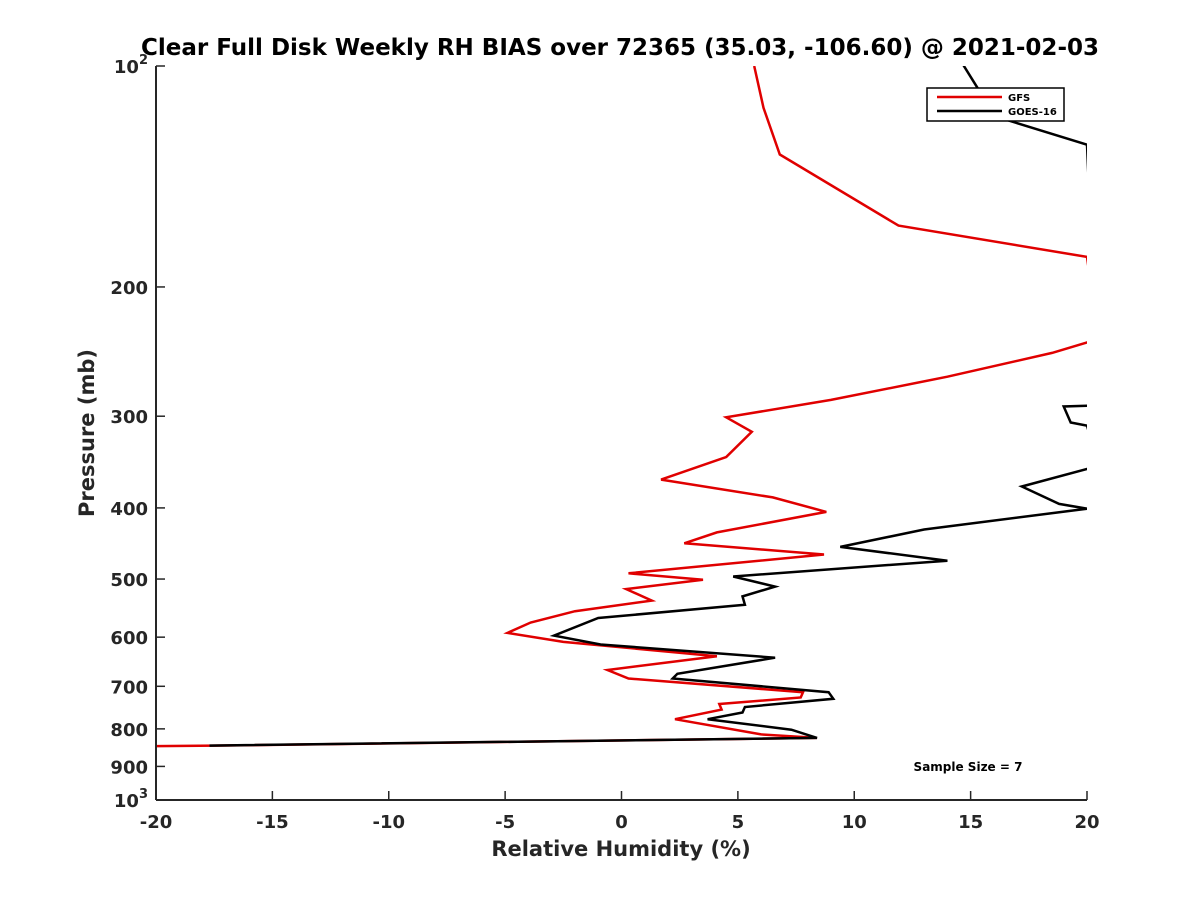 The height and width of the screenshot is (900, 1200). Describe the element at coordinates (129, 509) in the screenshot. I see `y-tick-label: 400` at that location.